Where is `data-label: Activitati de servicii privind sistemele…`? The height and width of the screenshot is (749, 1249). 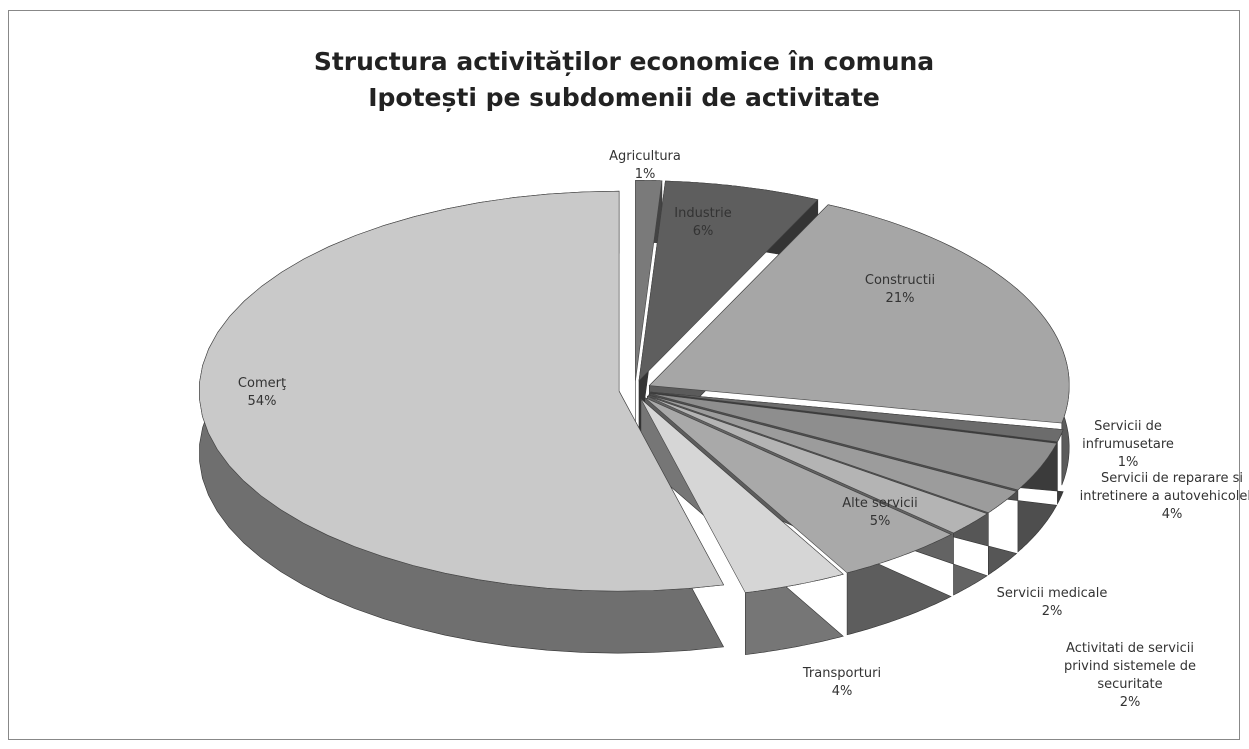 data-label: Activitati de servicii privind sistemele… is located at coordinates (1130, 676).